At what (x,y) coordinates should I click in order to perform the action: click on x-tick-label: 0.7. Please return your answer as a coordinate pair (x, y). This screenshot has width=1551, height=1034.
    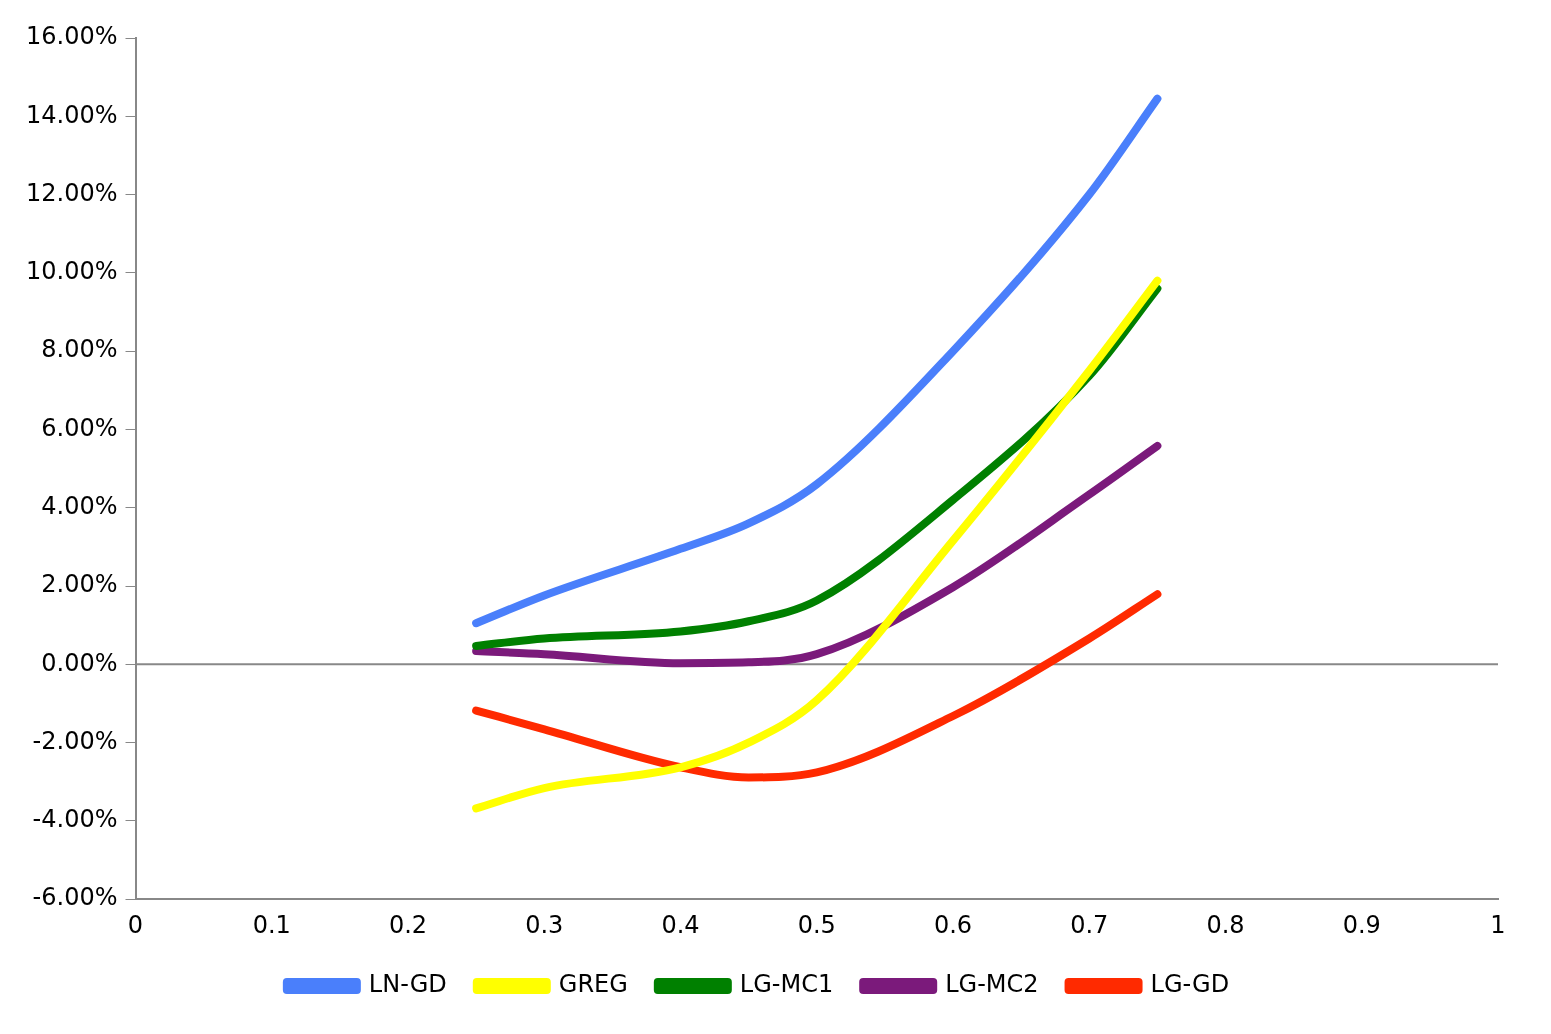
    Looking at the image, I should click on (1089, 924).